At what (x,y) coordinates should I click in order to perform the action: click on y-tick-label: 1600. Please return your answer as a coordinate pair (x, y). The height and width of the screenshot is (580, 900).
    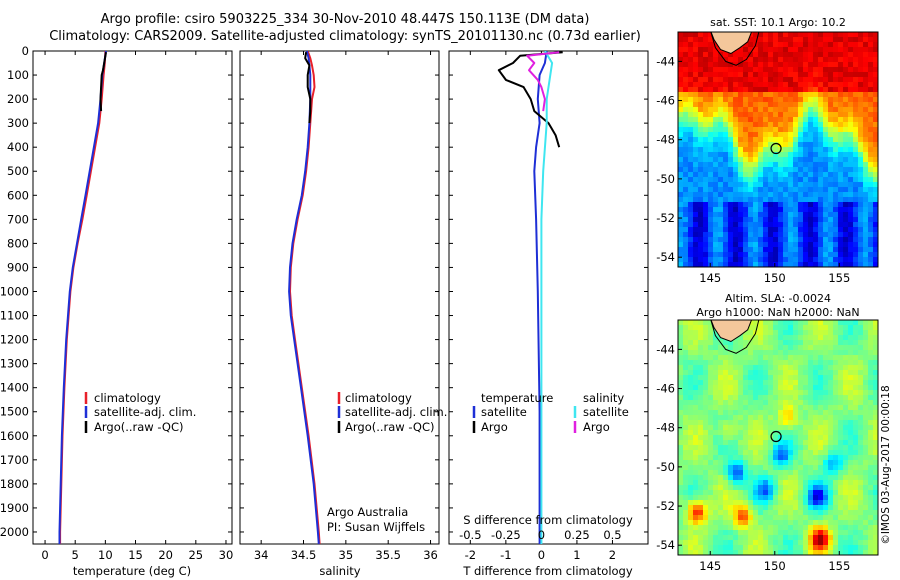
    Looking at the image, I should click on (14, 436).